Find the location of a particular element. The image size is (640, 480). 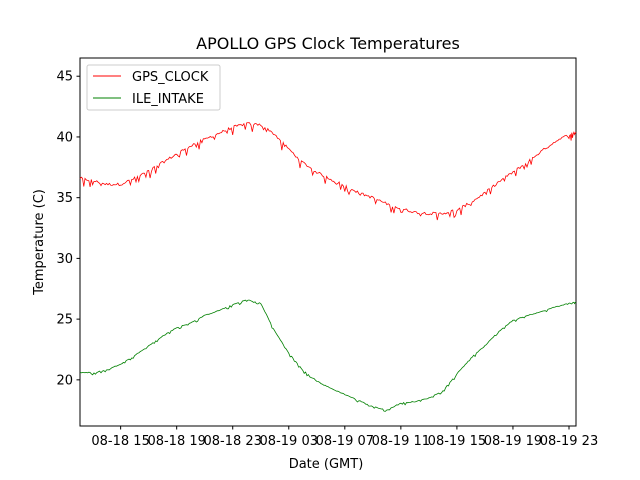

y-axis-label: Temperature (C) is located at coordinates (39, 242).